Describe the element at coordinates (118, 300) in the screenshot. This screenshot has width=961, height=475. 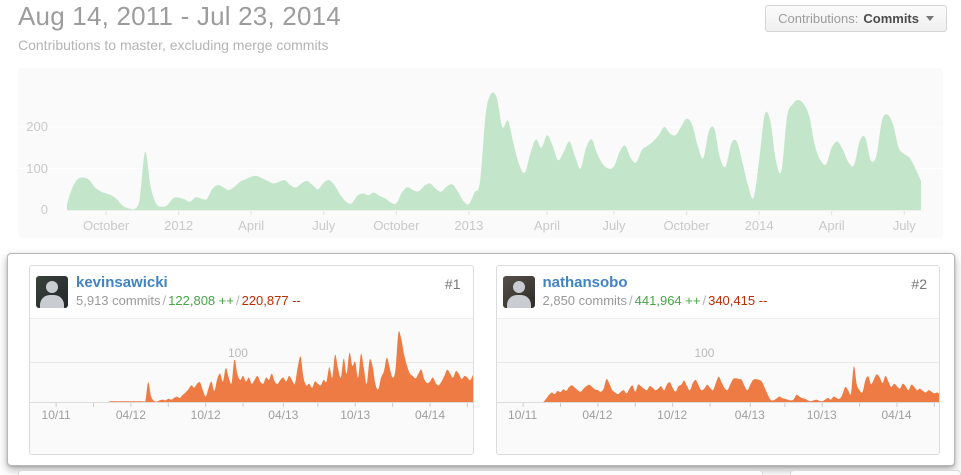
I see `commit-count: 5,913 commits` at that location.